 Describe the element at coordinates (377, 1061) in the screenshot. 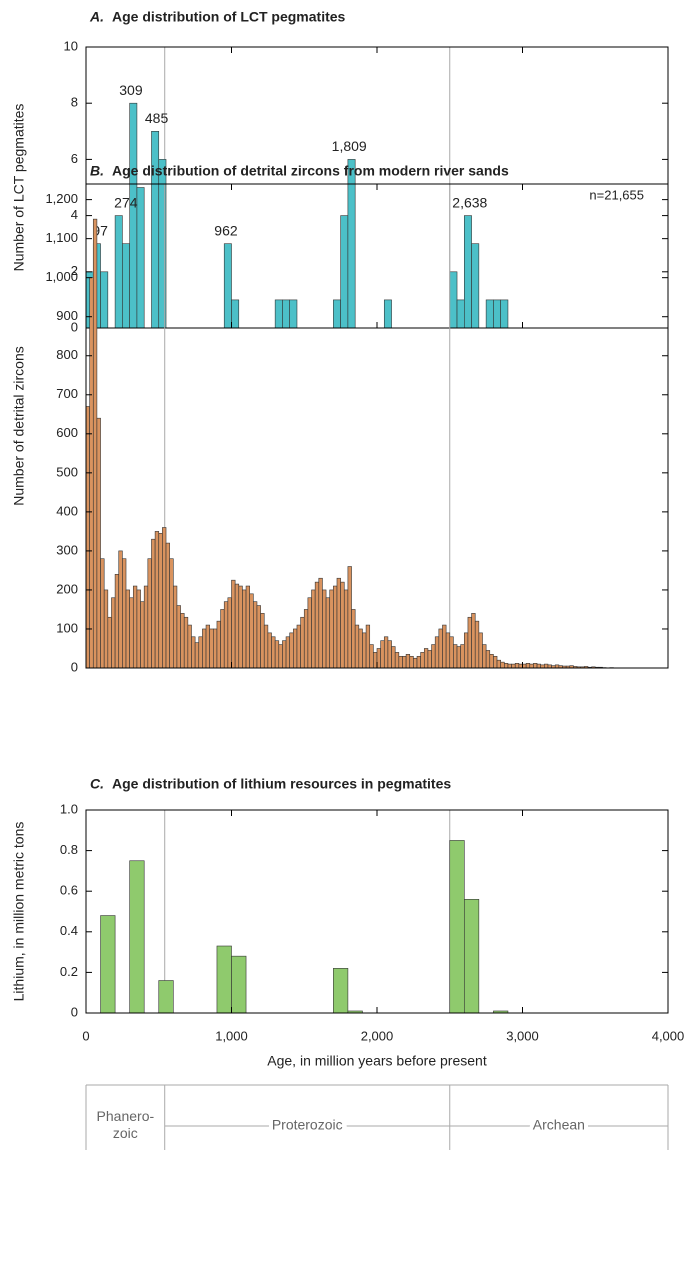

I see `x-axis-label: Age, in million years before present` at that location.